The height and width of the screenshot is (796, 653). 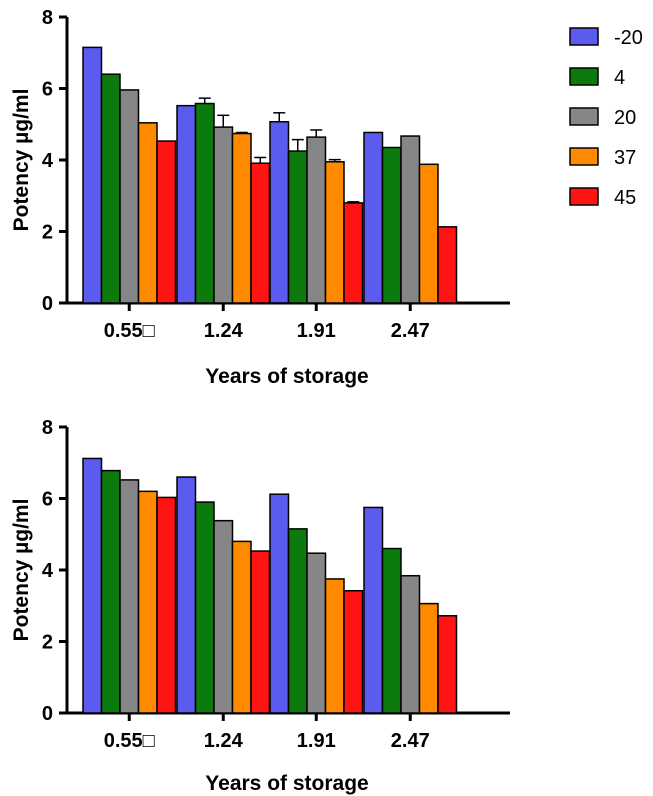 I want to click on legend-label: -20, so click(x=628, y=38).